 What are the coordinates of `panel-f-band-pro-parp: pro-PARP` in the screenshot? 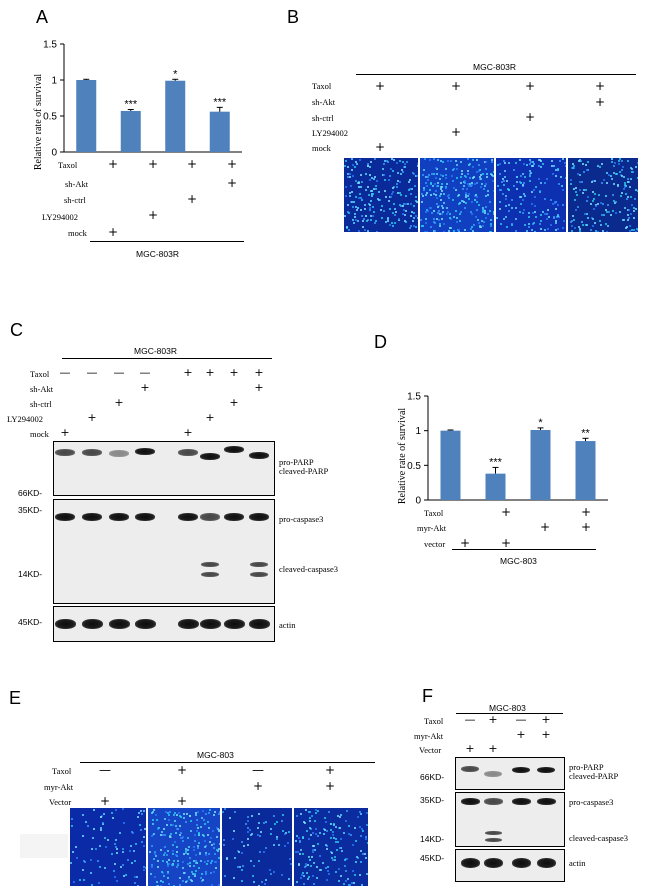 It's located at (586, 767).